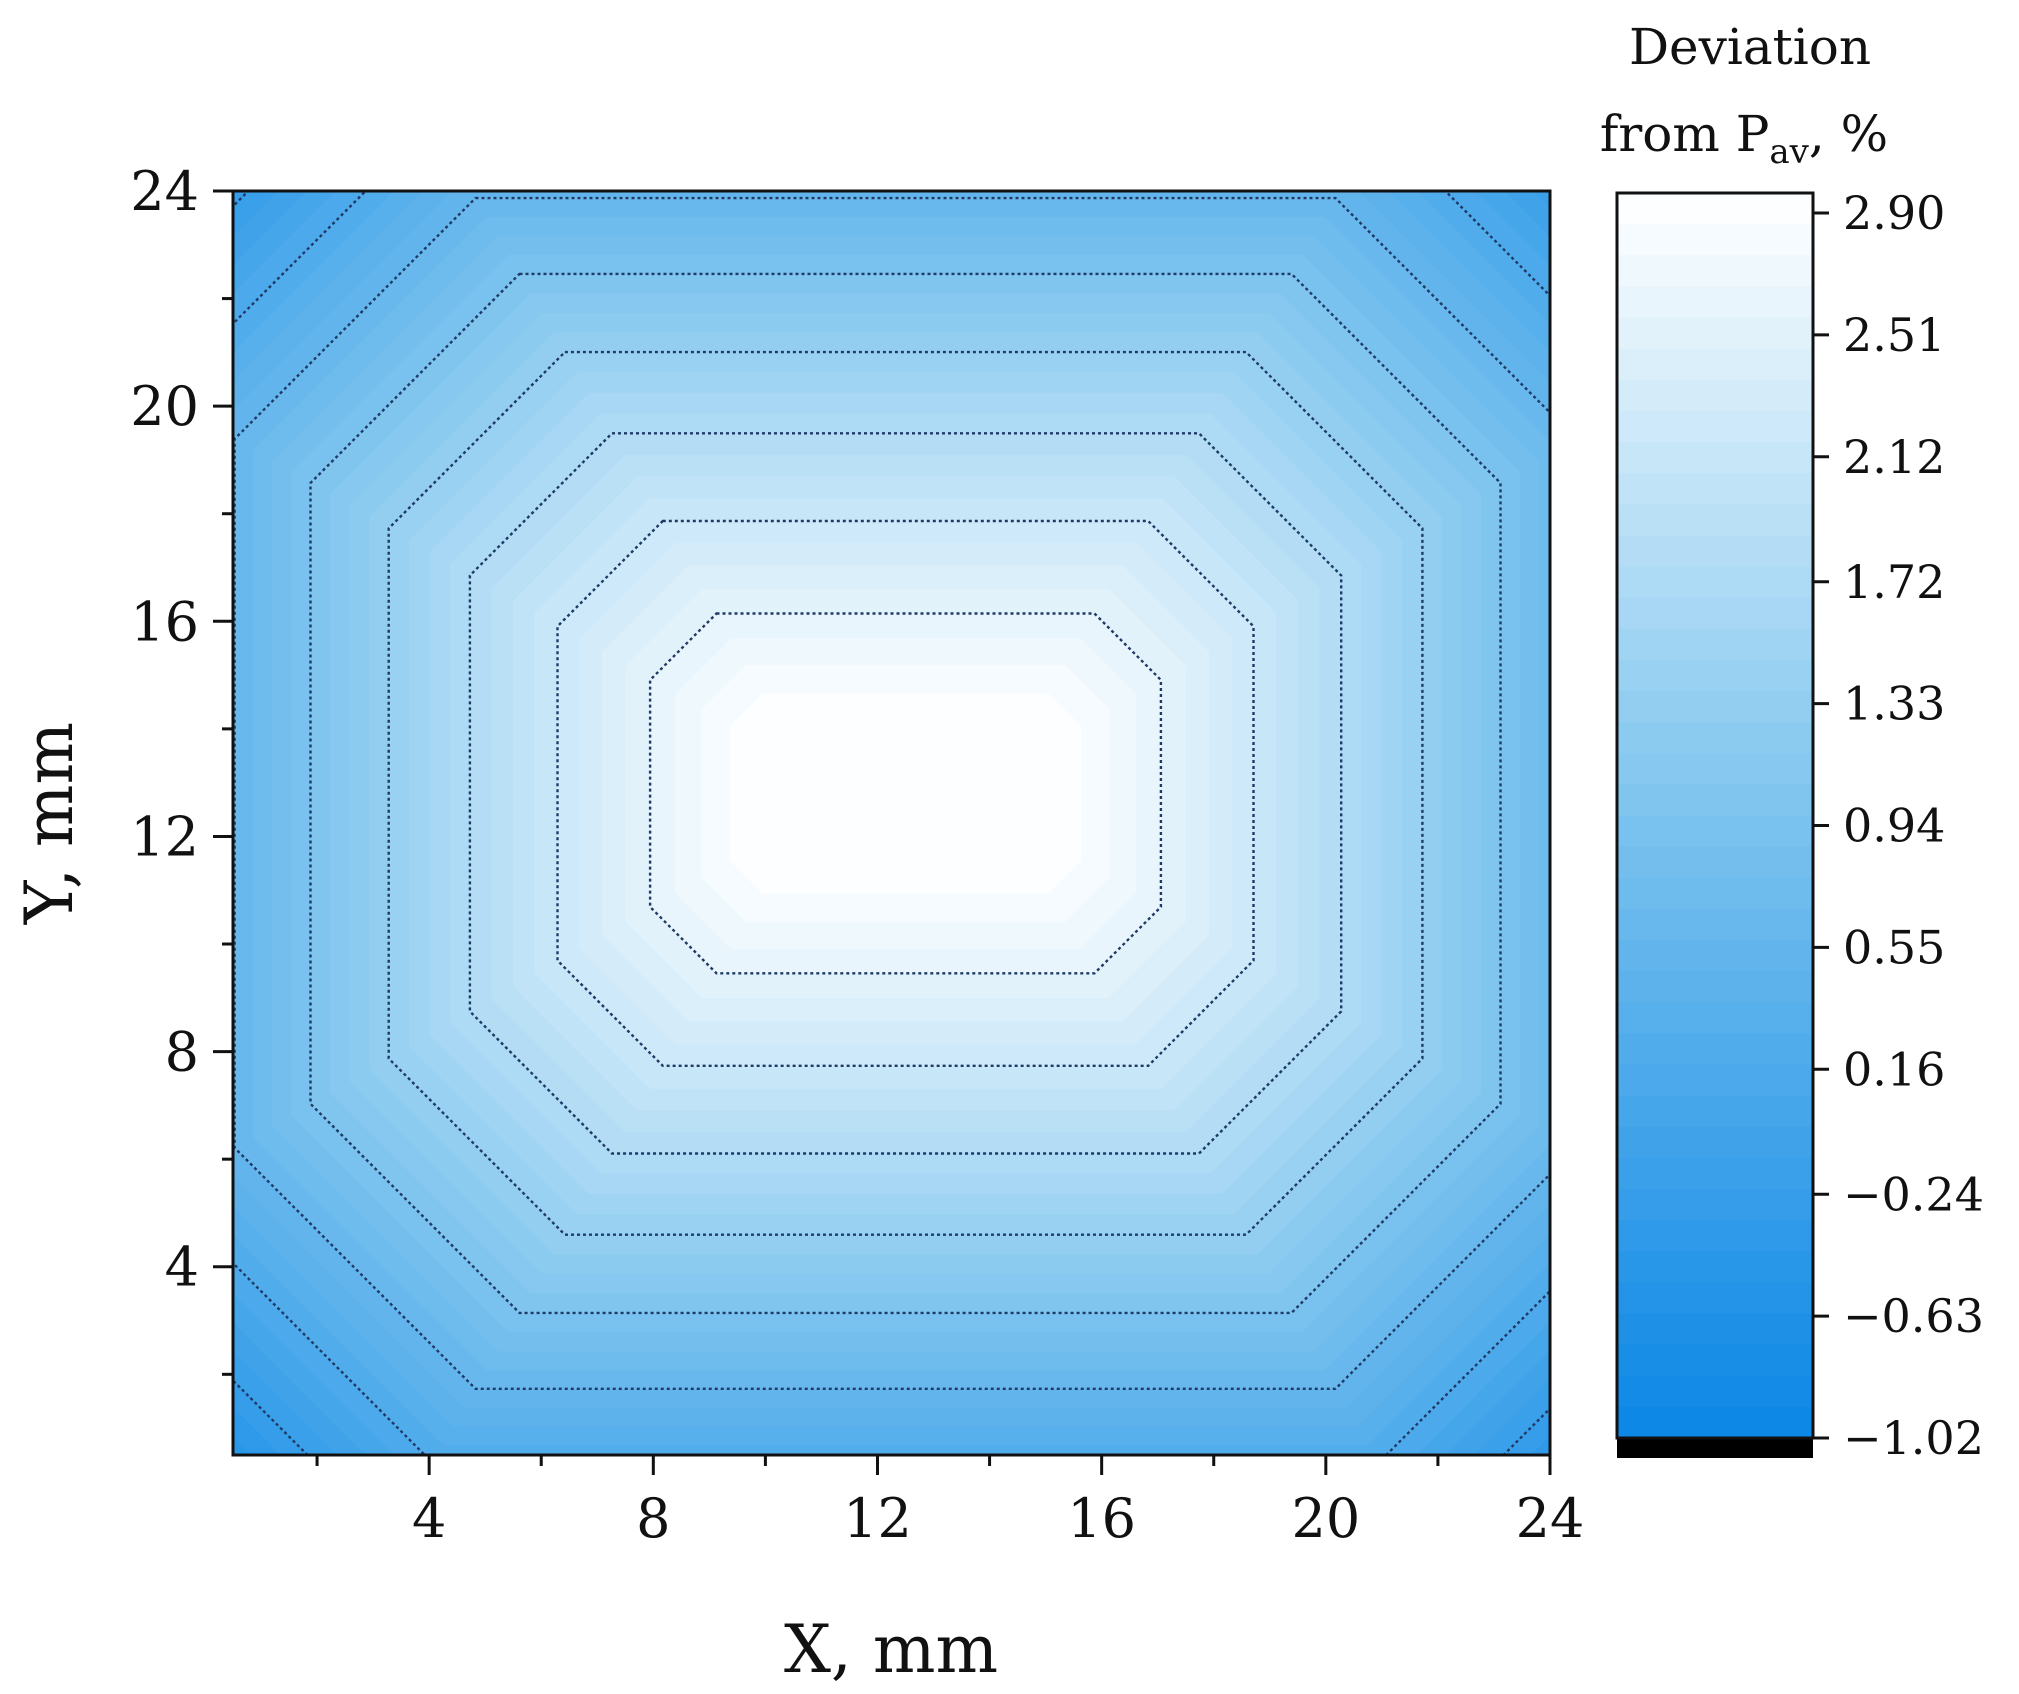 The image size is (2019, 1694). I want to click on y-axis: 4 8 12 16 20 24, so click(181, 768).